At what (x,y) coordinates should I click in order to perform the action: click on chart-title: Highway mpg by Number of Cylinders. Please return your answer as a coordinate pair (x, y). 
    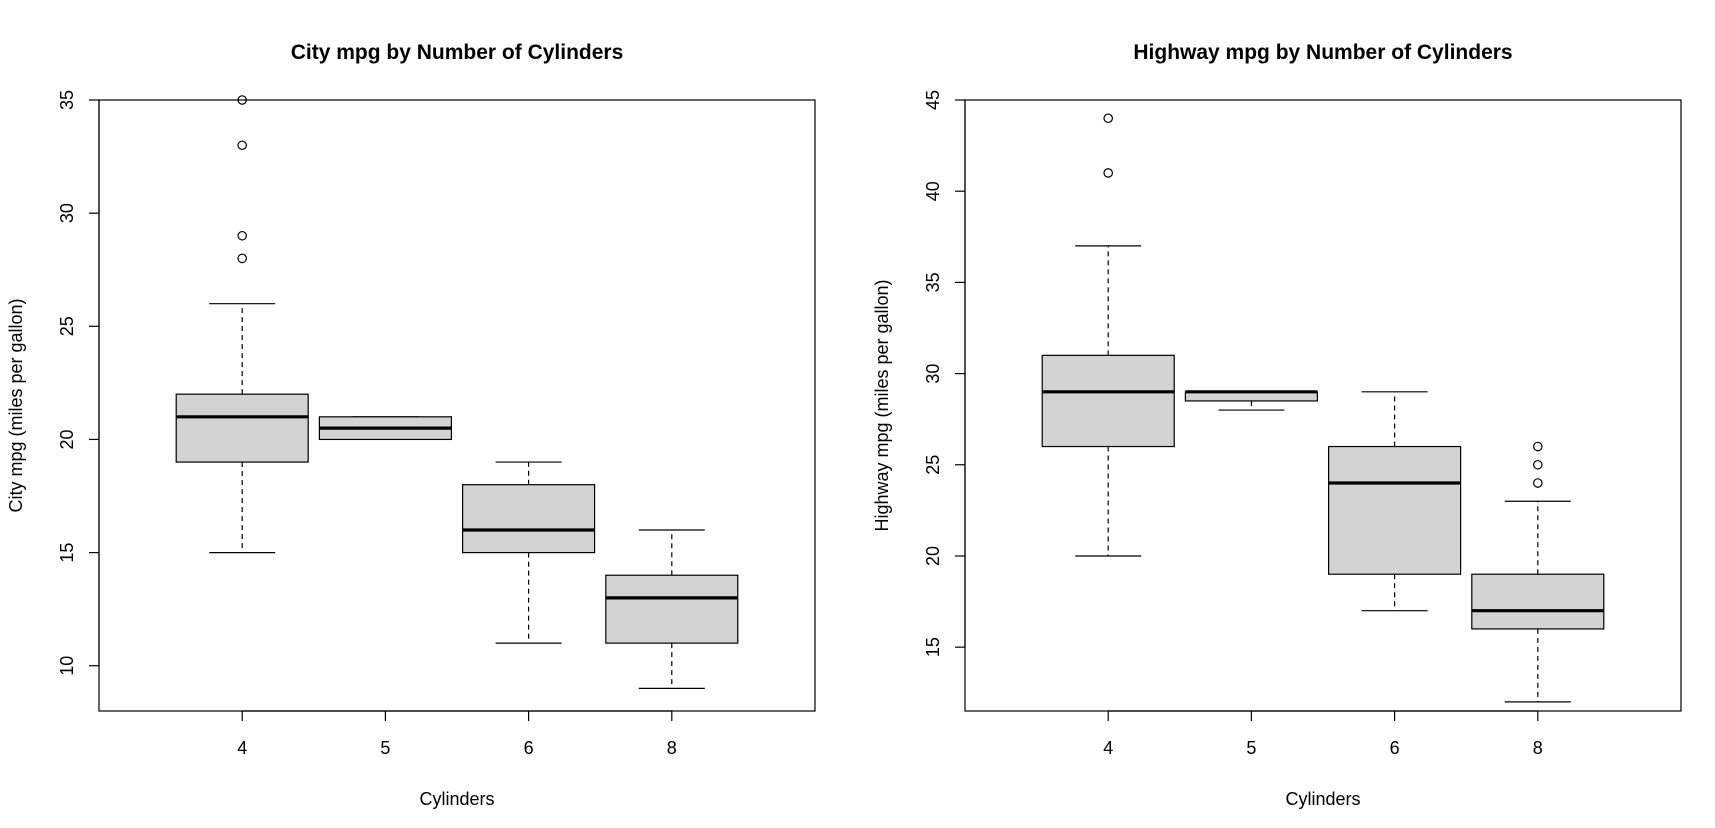
    Looking at the image, I should click on (1322, 52).